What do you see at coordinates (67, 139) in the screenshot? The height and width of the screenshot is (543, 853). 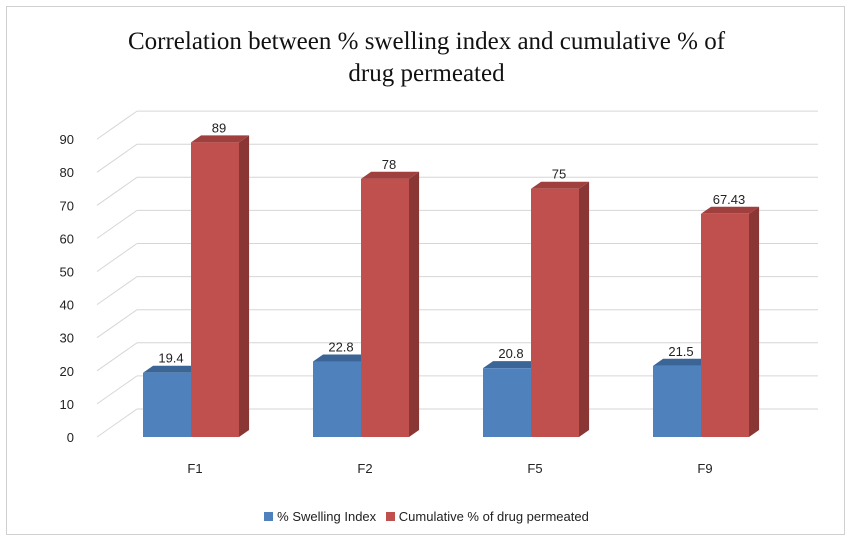 I see `y-tick-label: 90` at bounding box center [67, 139].